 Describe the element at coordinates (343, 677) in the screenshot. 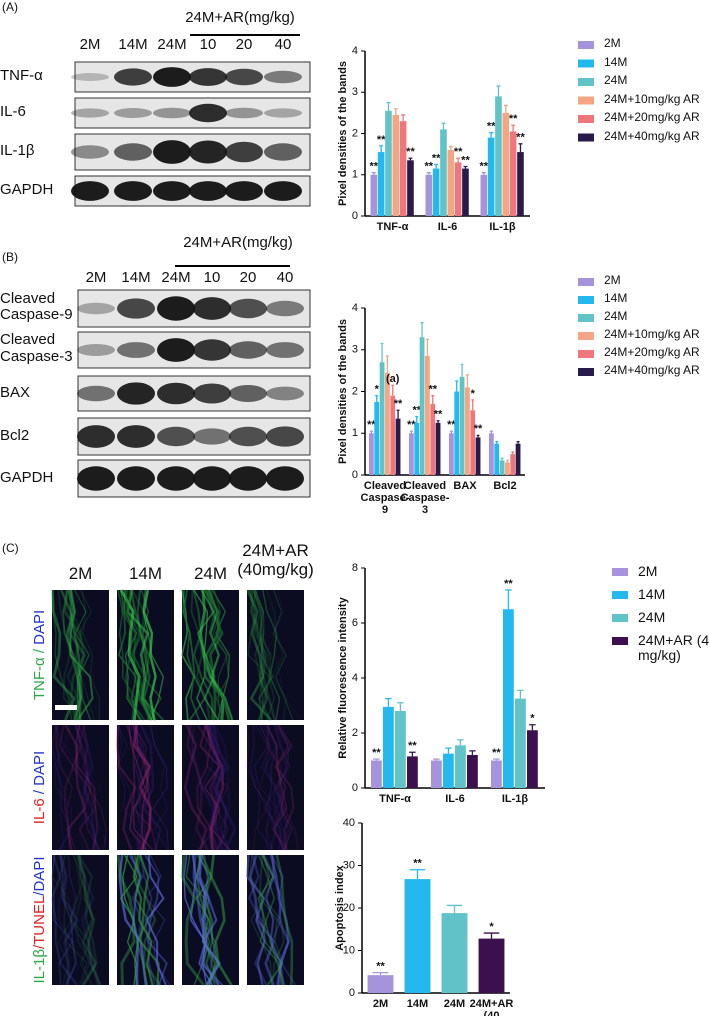

I see `y-axis-title: Relative fluorescence intensity` at that location.